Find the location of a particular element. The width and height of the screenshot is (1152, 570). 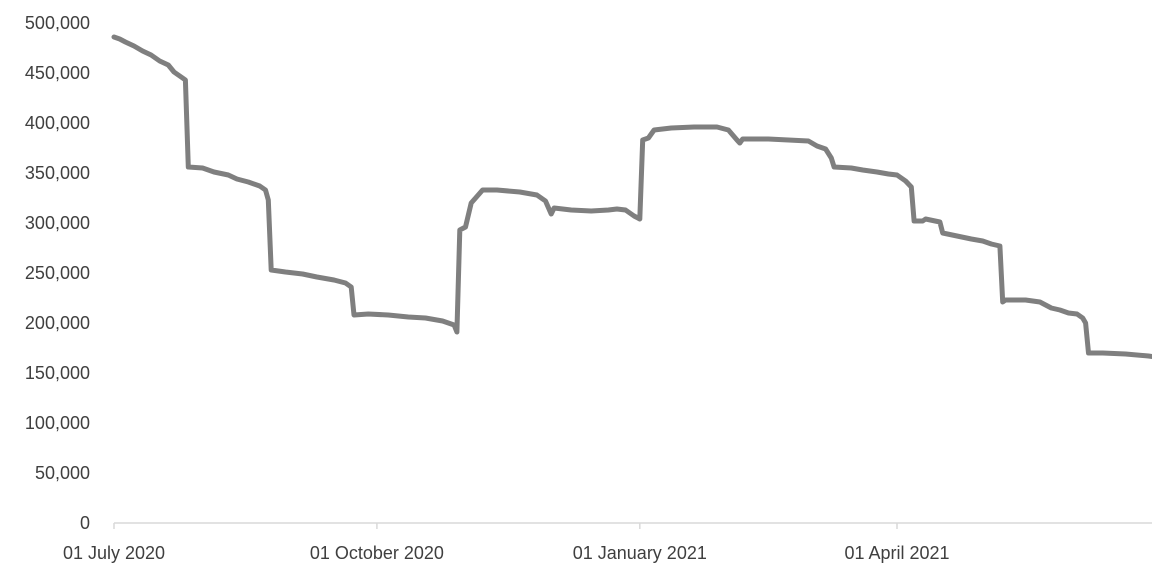

y-tick-label: 250,000 is located at coordinates (57, 273).